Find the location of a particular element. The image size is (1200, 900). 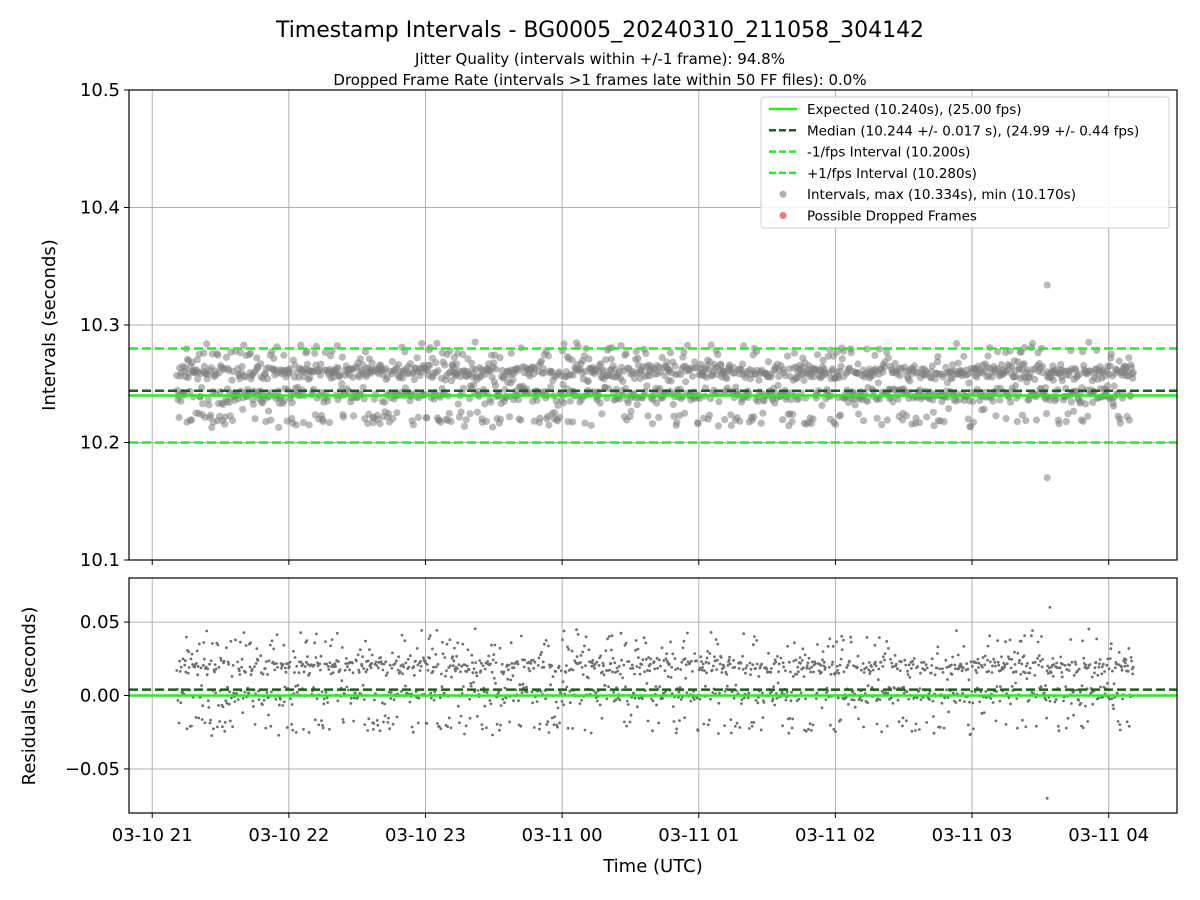

x-axis-label: Time (UTC) is located at coordinates (652, 866).